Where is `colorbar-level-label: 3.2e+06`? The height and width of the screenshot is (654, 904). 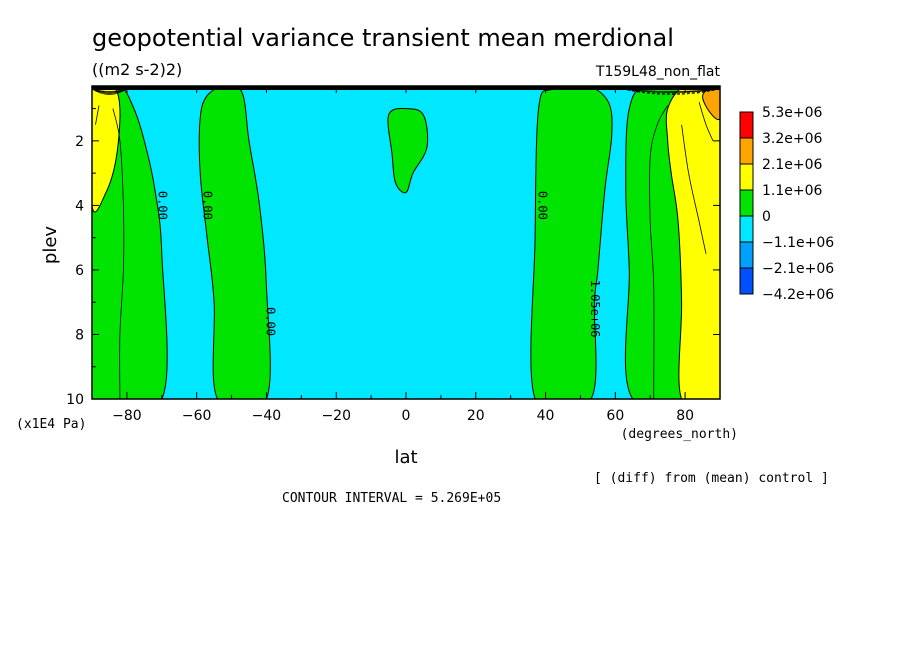
colorbar-level-label: 3.2e+06 is located at coordinates (792, 139).